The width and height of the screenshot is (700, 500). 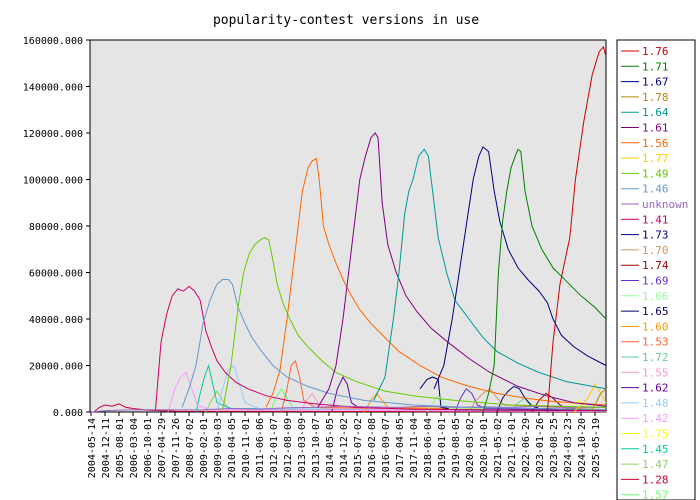 What do you see at coordinates (346, 20) in the screenshot?
I see `chart-title: popularity-contest versions in use` at bounding box center [346, 20].